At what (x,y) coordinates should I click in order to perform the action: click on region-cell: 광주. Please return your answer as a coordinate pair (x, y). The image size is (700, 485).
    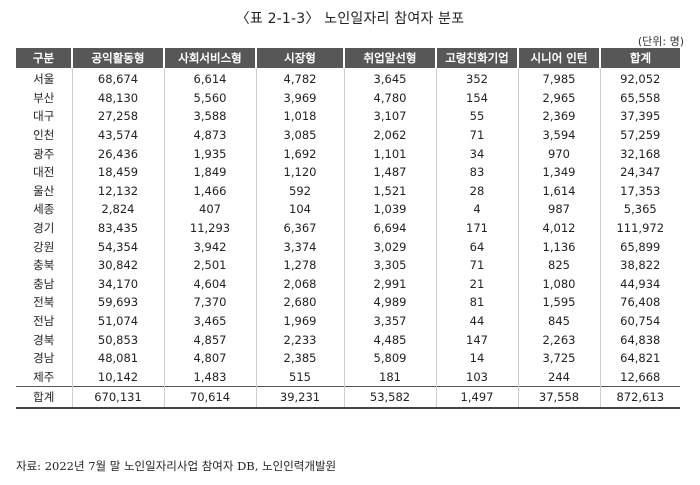
    Looking at the image, I should click on (44, 153).